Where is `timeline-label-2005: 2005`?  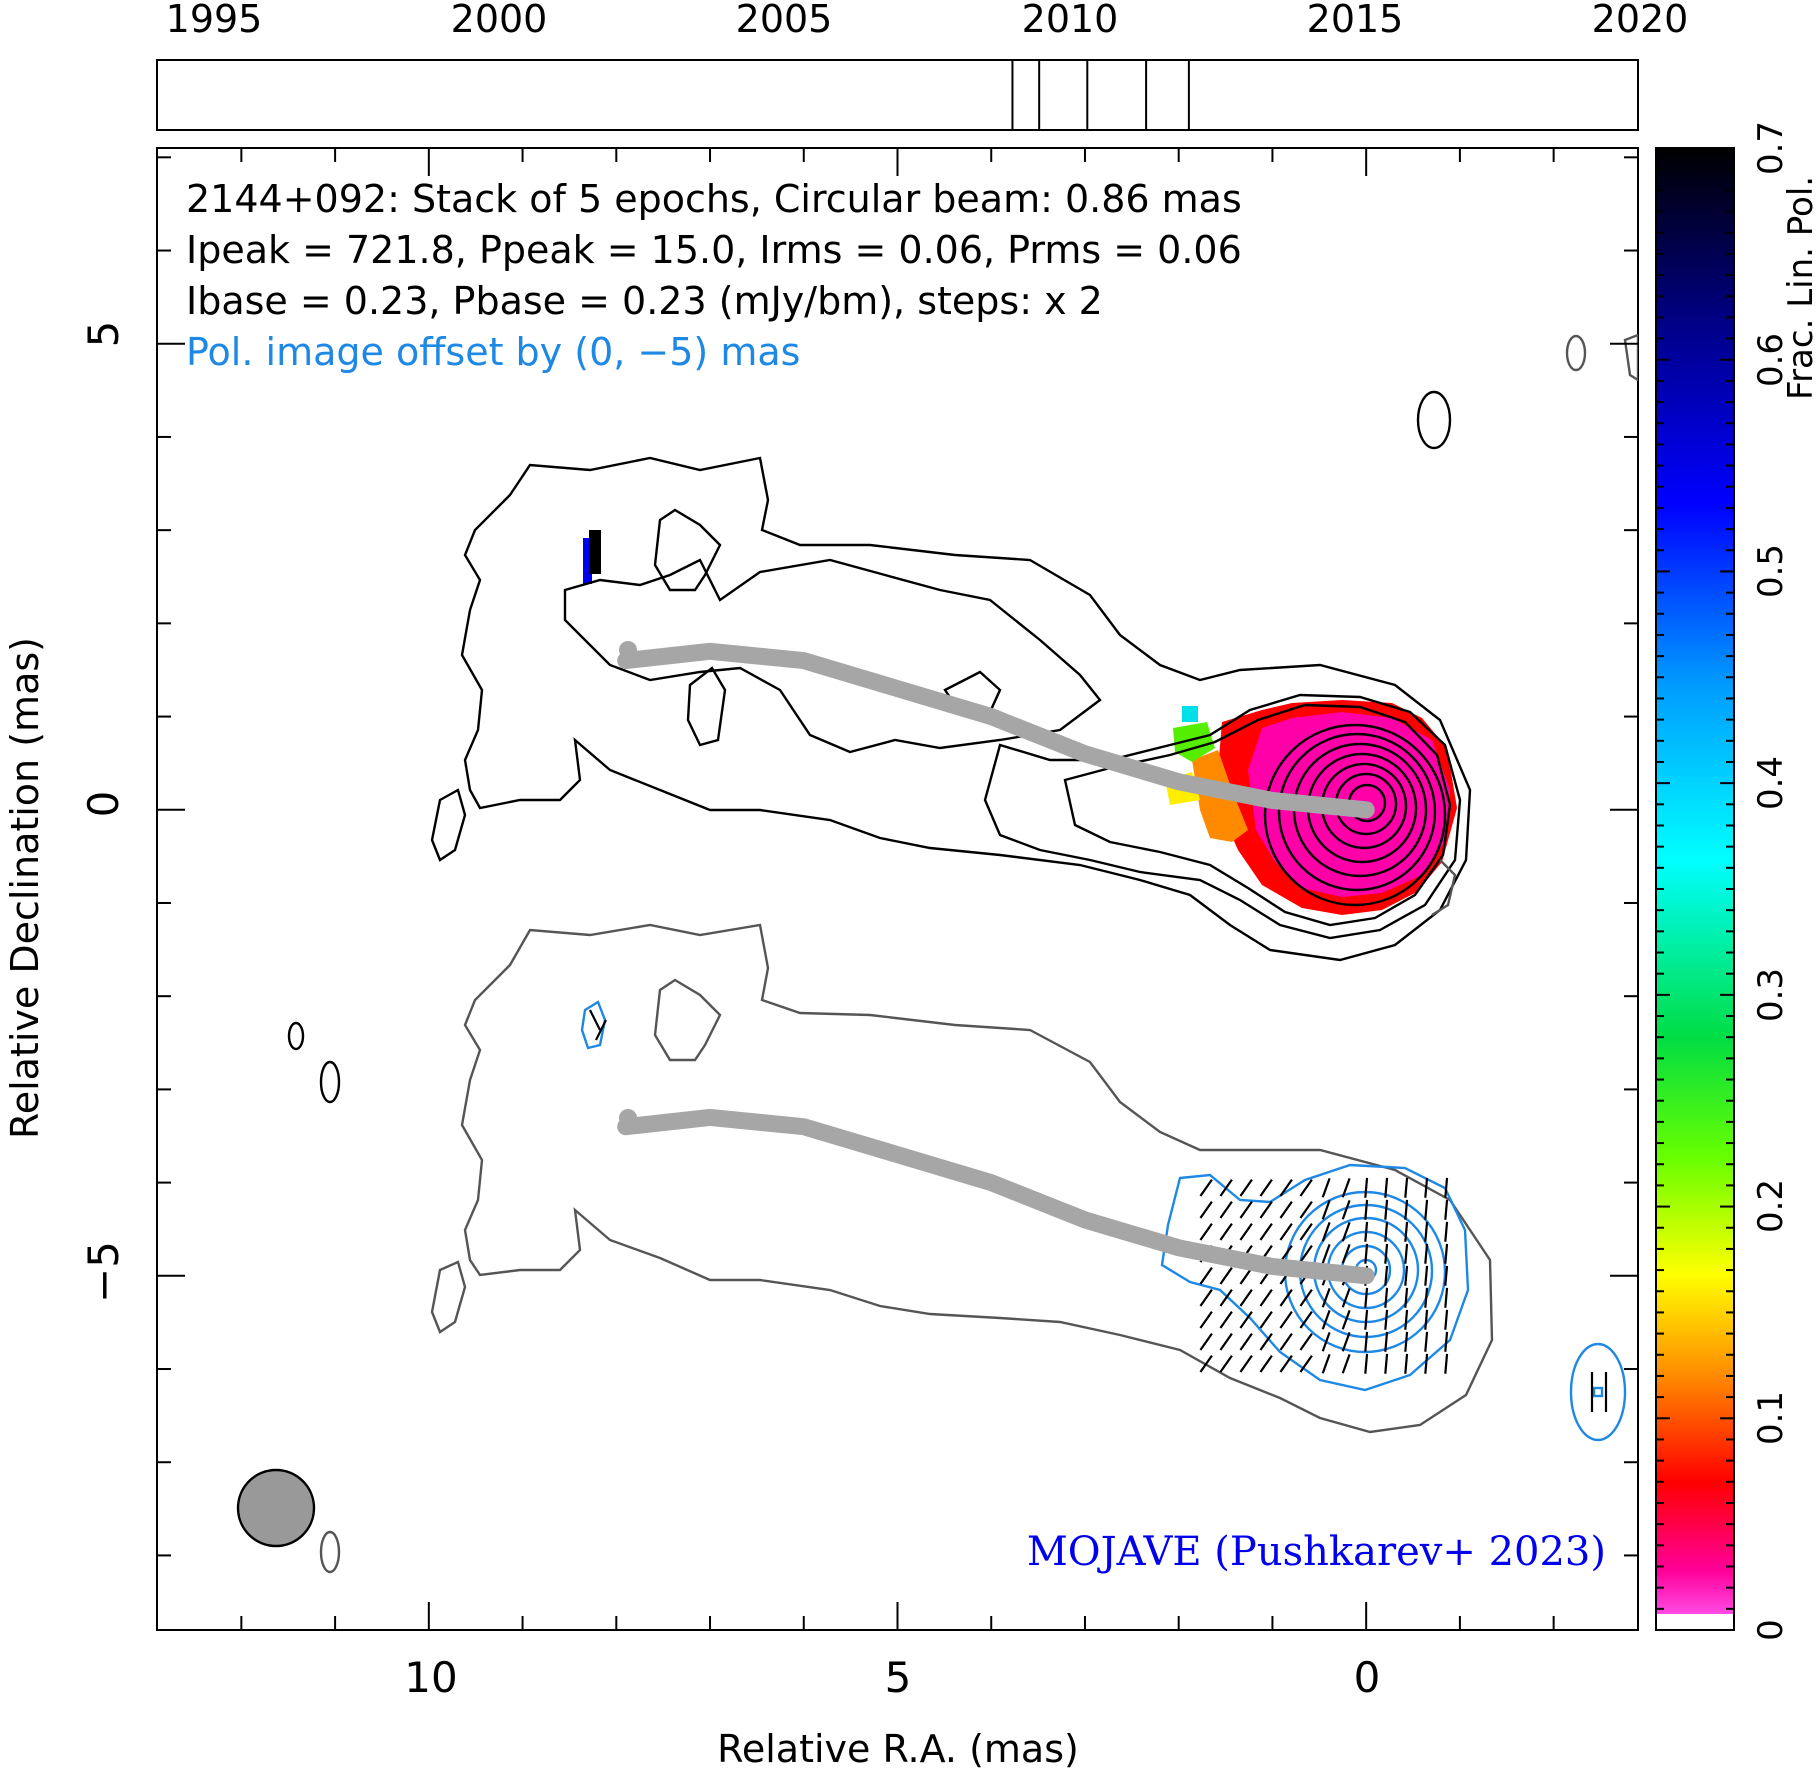 timeline-label-2005: 2005 is located at coordinates (784, 20).